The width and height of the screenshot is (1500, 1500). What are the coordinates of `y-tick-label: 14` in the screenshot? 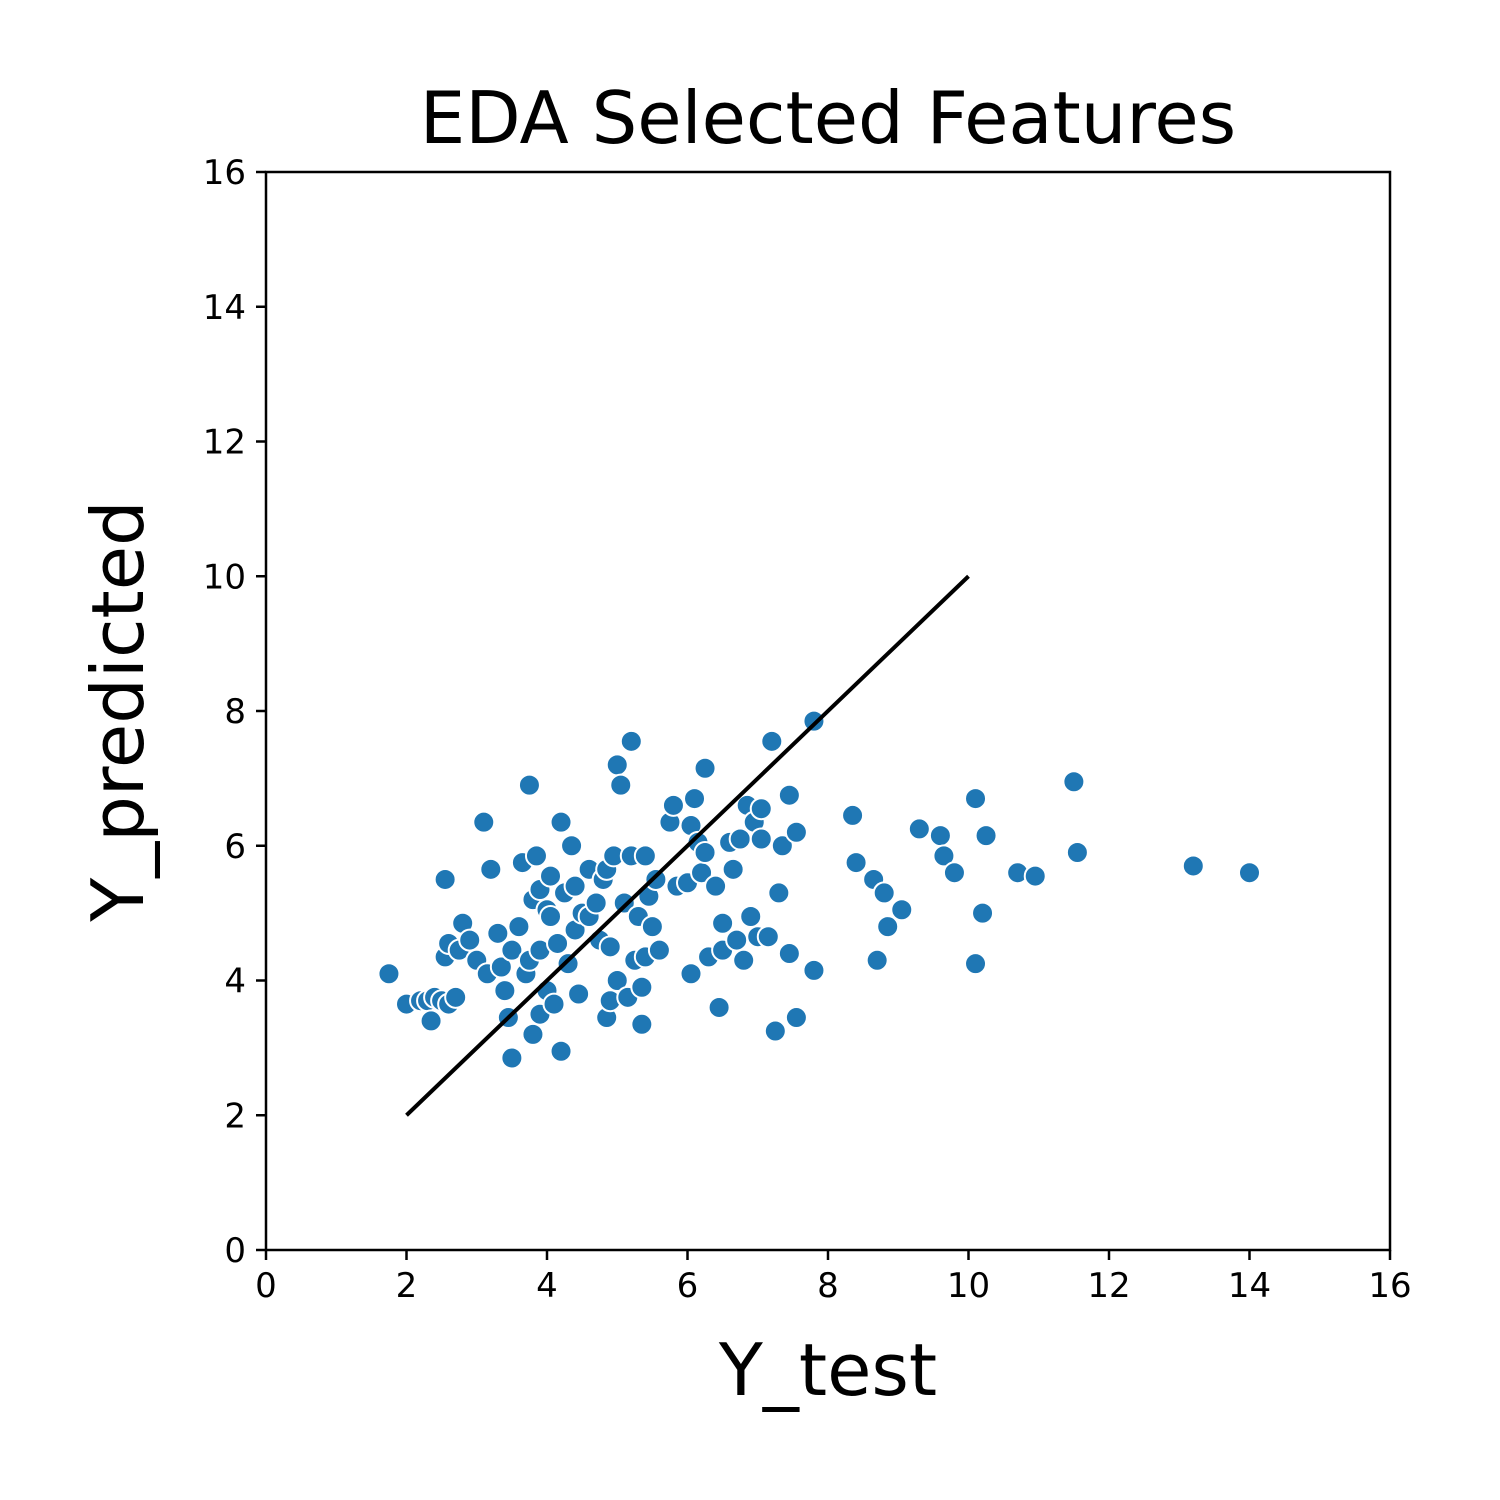 It's located at (224, 308).